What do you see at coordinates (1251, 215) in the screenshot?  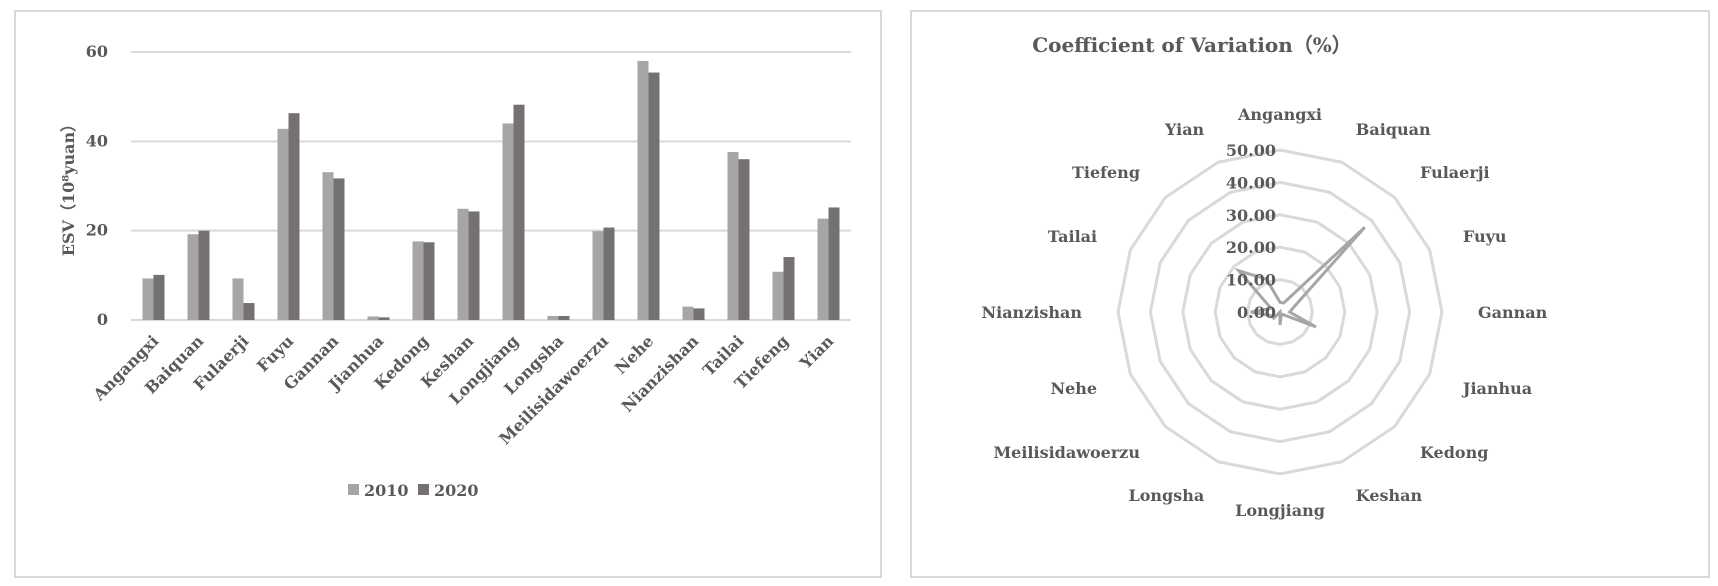 I see `radial-tick-label: 30.00` at bounding box center [1251, 215].